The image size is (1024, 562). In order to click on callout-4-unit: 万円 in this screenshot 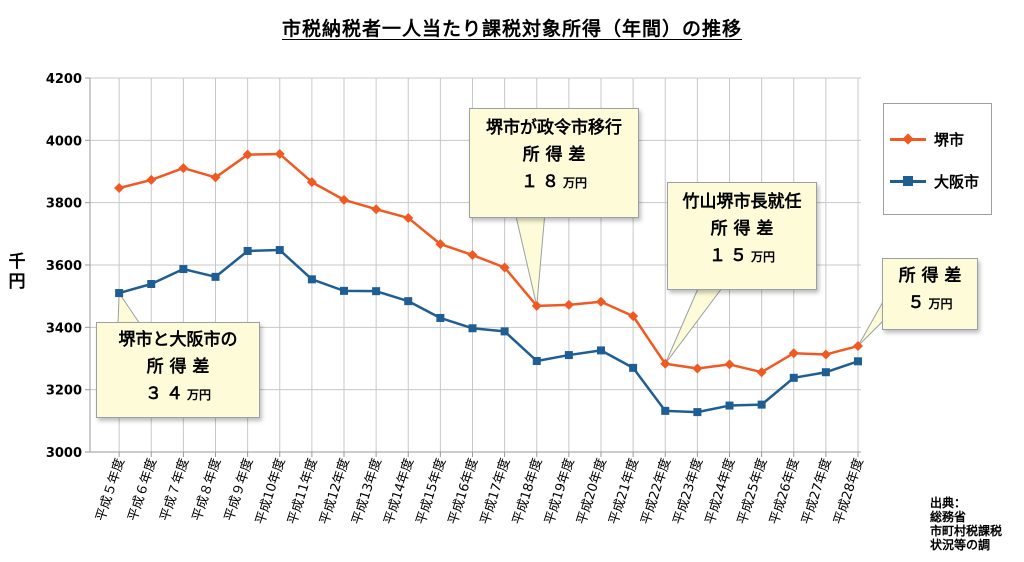, I will do `click(940, 304)`.